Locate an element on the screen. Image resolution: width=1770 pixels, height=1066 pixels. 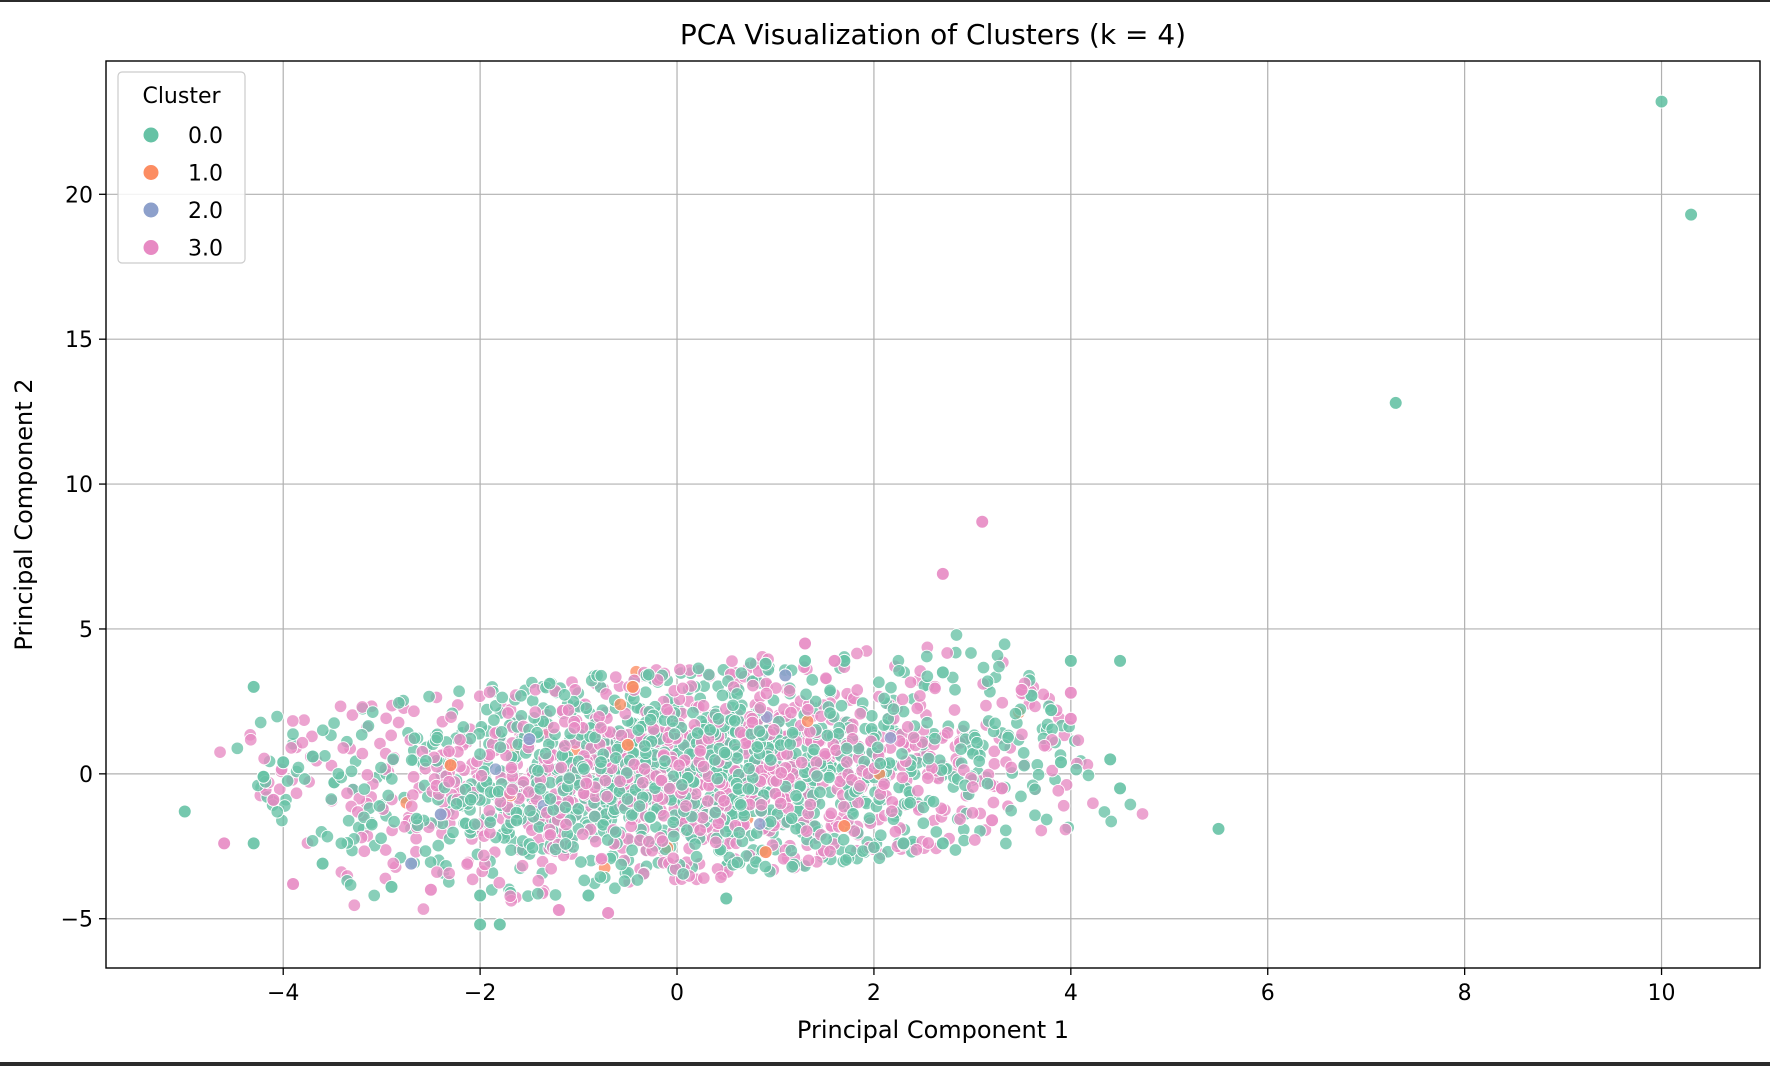
x-tick-label: 10 is located at coordinates (1662, 993).